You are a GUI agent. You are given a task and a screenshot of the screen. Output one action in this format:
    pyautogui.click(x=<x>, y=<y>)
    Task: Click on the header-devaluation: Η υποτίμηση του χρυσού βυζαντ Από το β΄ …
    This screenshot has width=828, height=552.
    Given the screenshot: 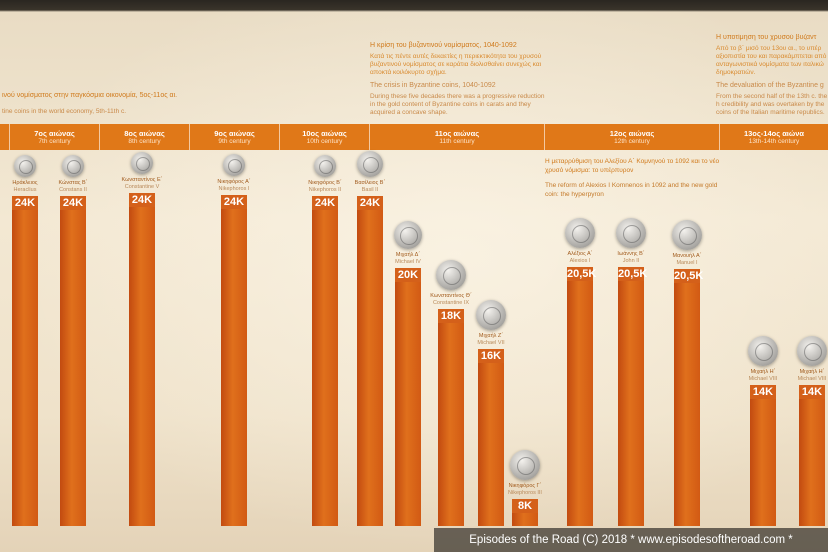 What is the action you would take?
    pyautogui.click(x=772, y=75)
    